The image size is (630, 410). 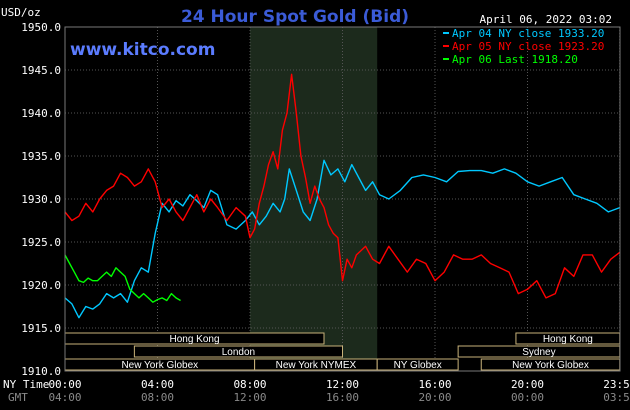 I want to click on x-tick-label-ny: 20:00, so click(x=527, y=384).